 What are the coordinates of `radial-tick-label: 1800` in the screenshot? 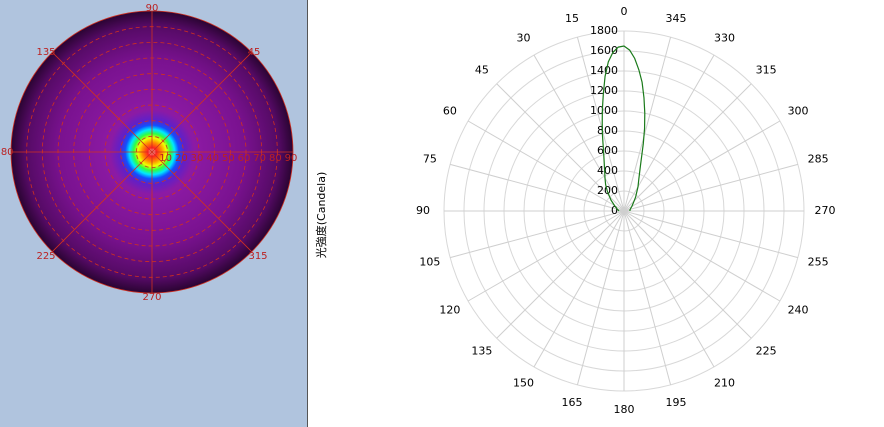 It's located at (604, 30).